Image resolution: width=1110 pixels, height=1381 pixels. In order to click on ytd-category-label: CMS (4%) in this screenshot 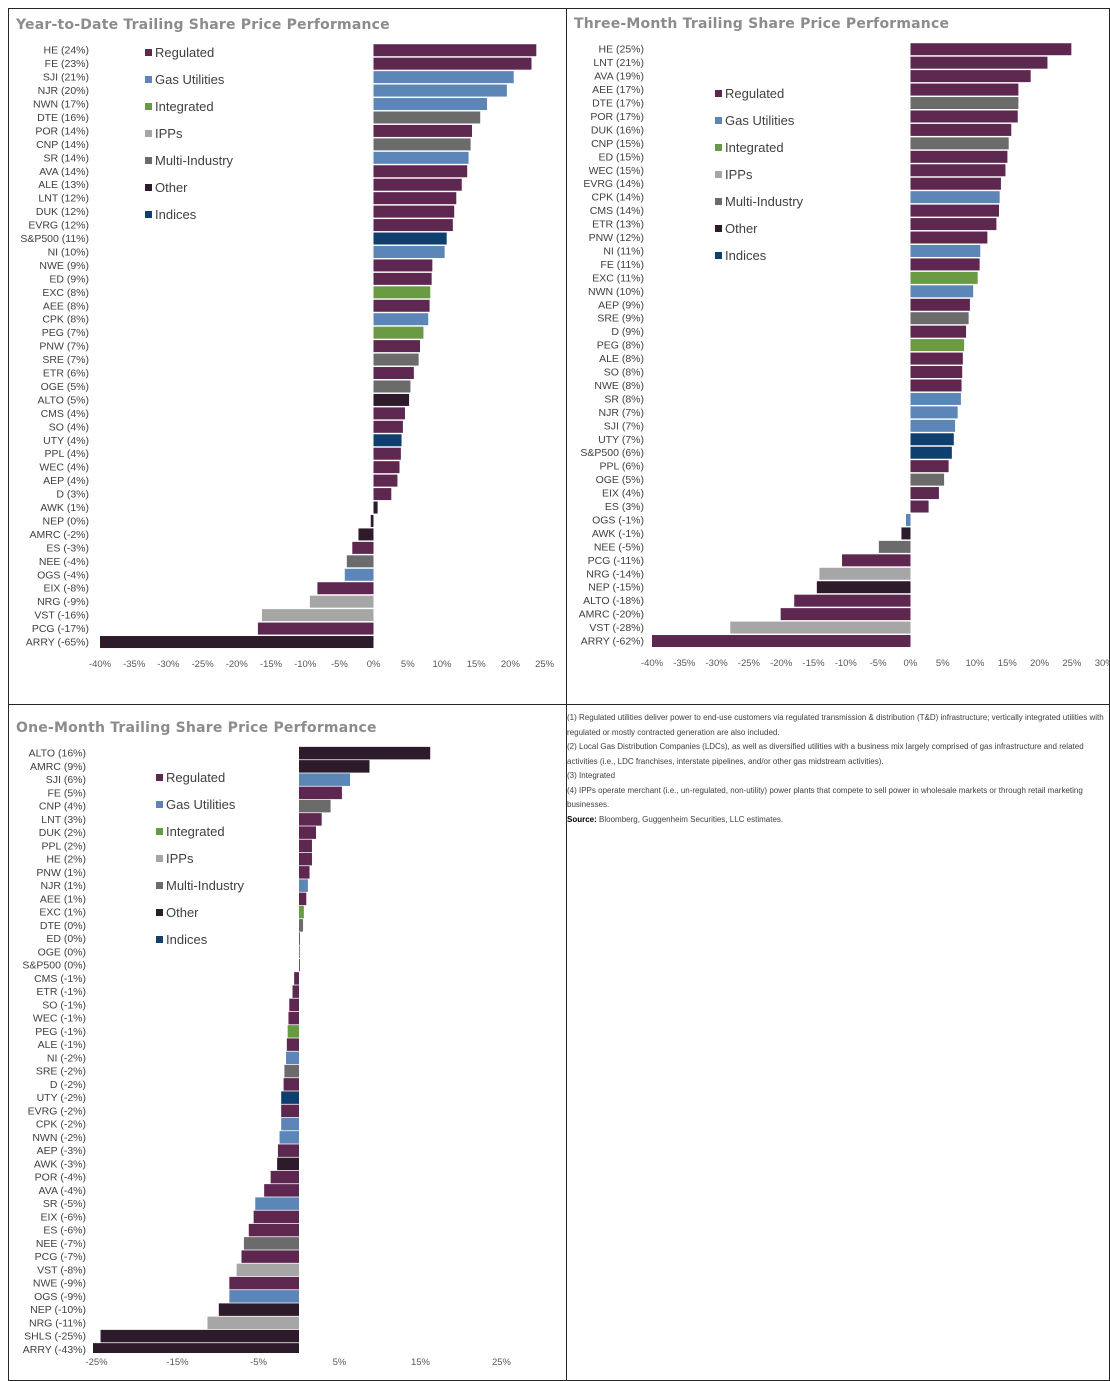, I will do `click(65, 414)`.